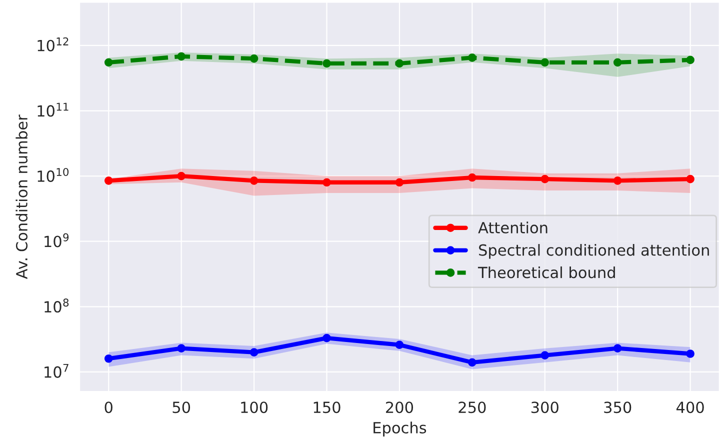  What do you see at coordinates (53, 44) in the screenshot?
I see `y-tick-label: 10$^{12}$` at bounding box center [53, 44].